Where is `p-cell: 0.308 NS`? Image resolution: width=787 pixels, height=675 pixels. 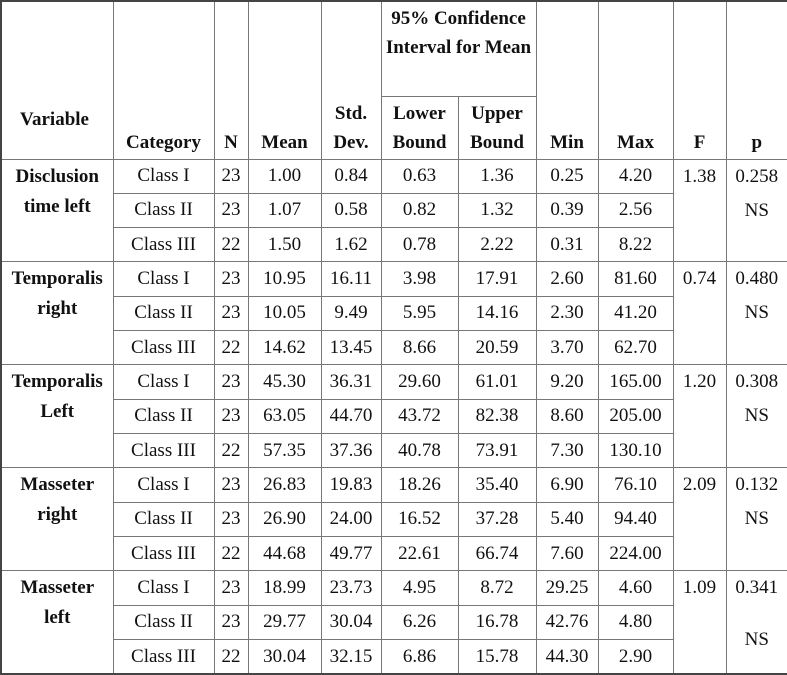
p-cell: 0.308 NS is located at coordinates (756, 416).